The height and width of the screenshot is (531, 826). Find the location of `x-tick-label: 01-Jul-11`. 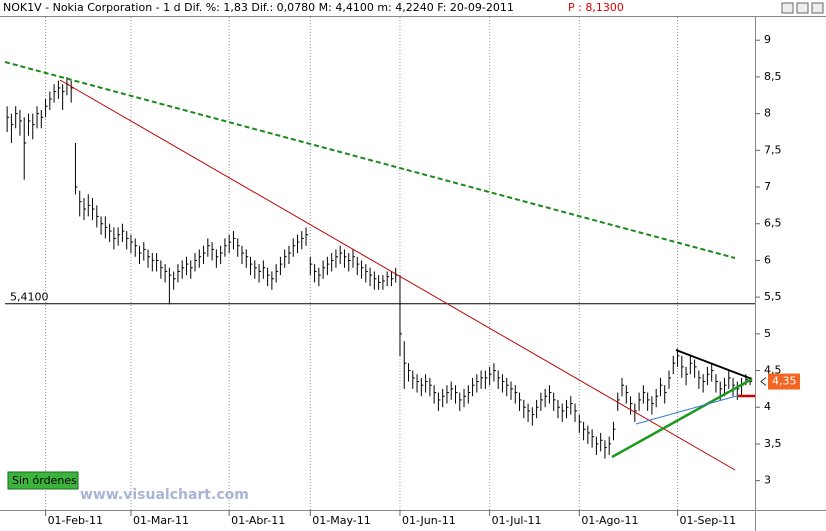

x-tick-label: 01-Jul-11 is located at coordinates (517, 520).